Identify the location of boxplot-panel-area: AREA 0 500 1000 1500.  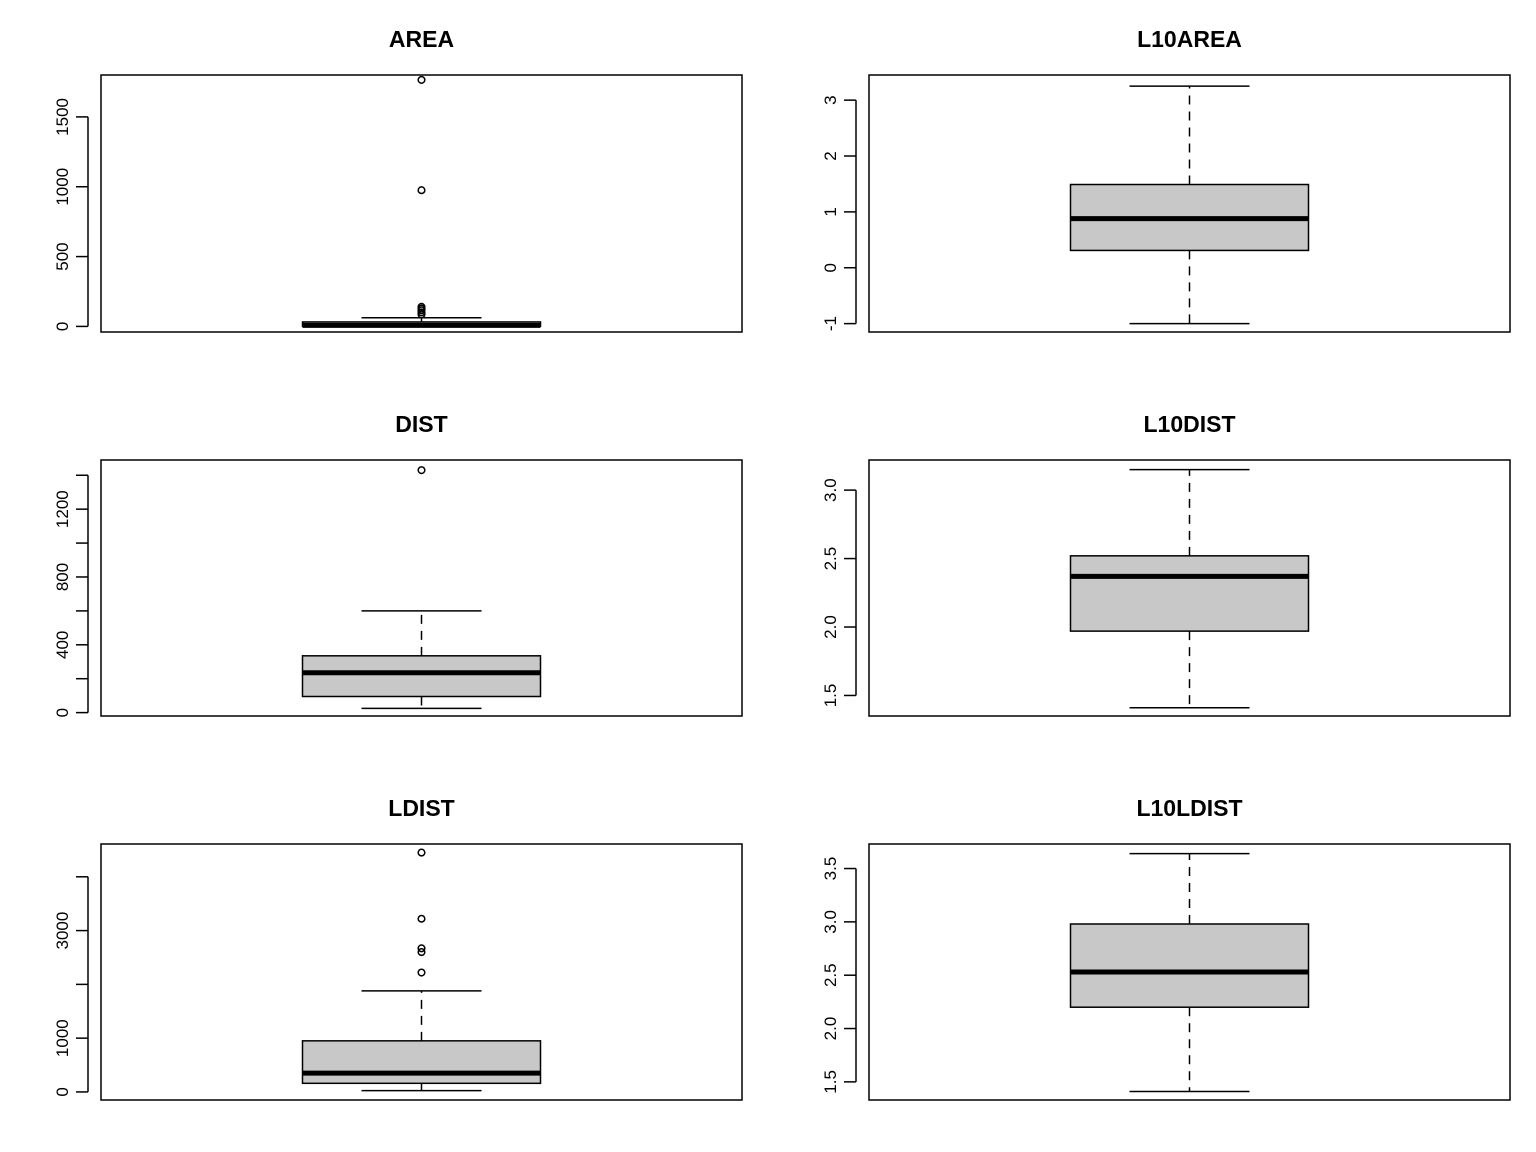
(398, 179).